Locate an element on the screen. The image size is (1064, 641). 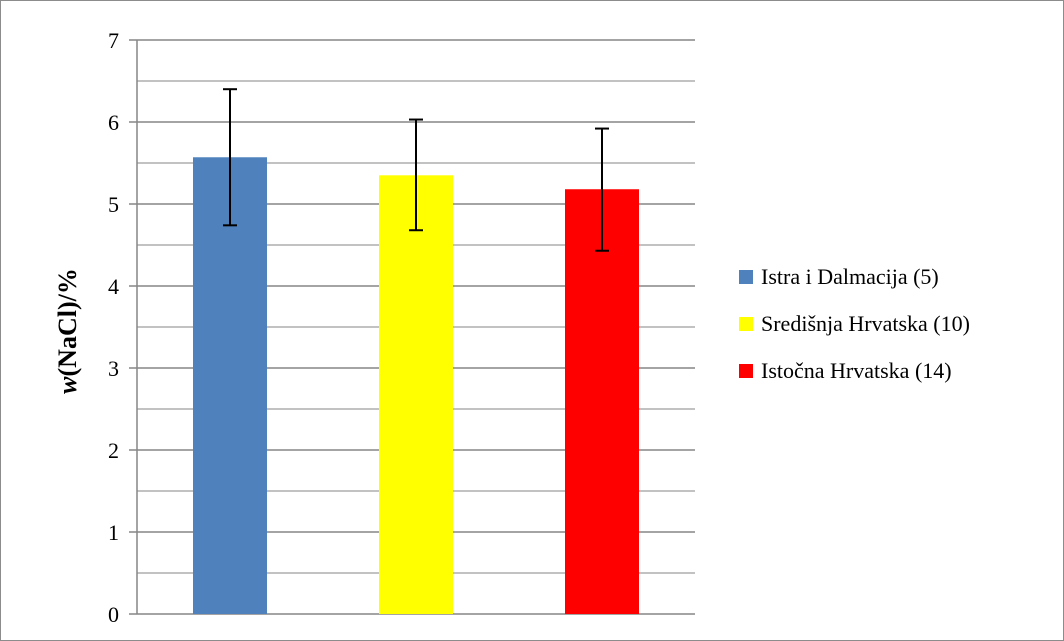
y-axis-title-rest: (NaCl)/% is located at coordinates (67, 322).